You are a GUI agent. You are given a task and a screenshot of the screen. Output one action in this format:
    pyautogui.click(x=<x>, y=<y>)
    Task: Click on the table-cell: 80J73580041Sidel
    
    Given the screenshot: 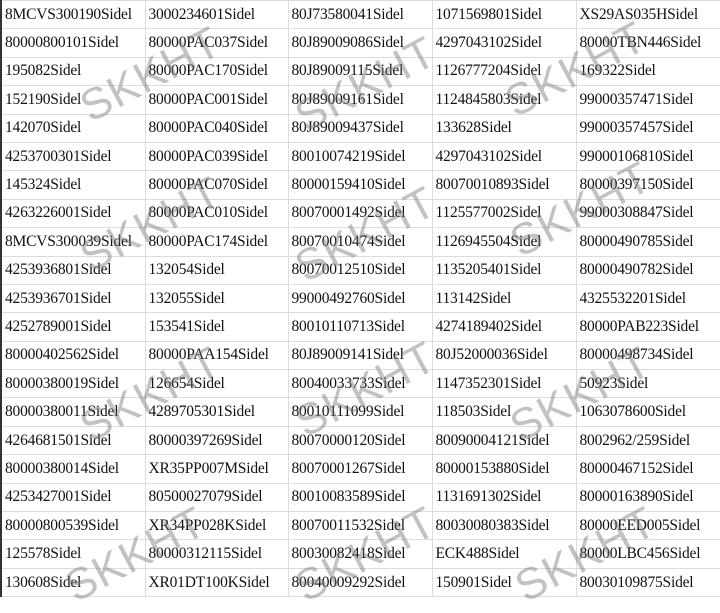 What is the action you would take?
    pyautogui.click(x=360, y=15)
    